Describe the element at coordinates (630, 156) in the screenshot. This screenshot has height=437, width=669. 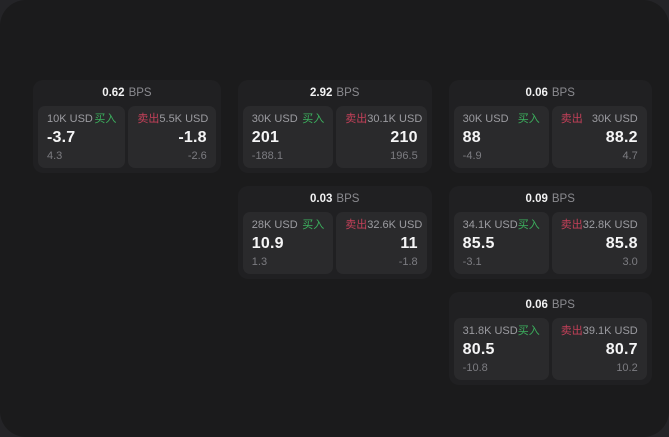
I see `sell-delta: 4.7` at that location.